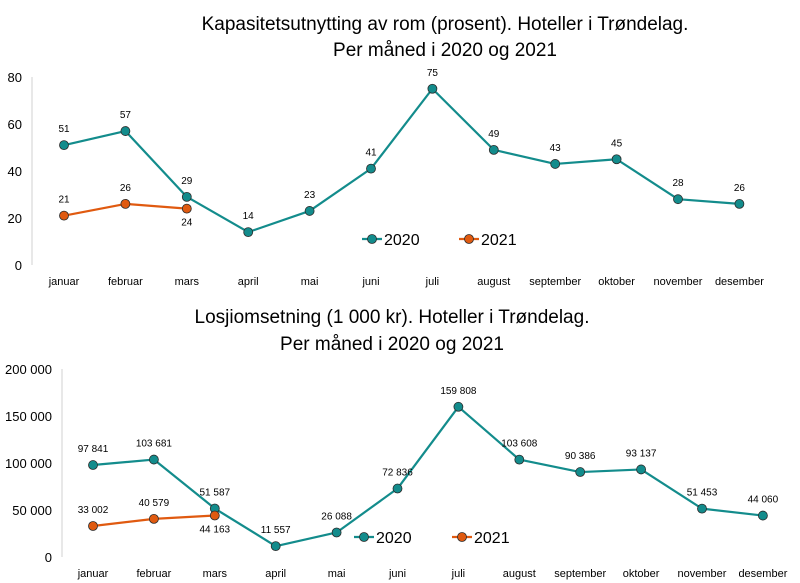 Image resolution: width=800 pixels, height=583 pixels. I want to click on y-tick-label: 150 000, so click(28, 416).